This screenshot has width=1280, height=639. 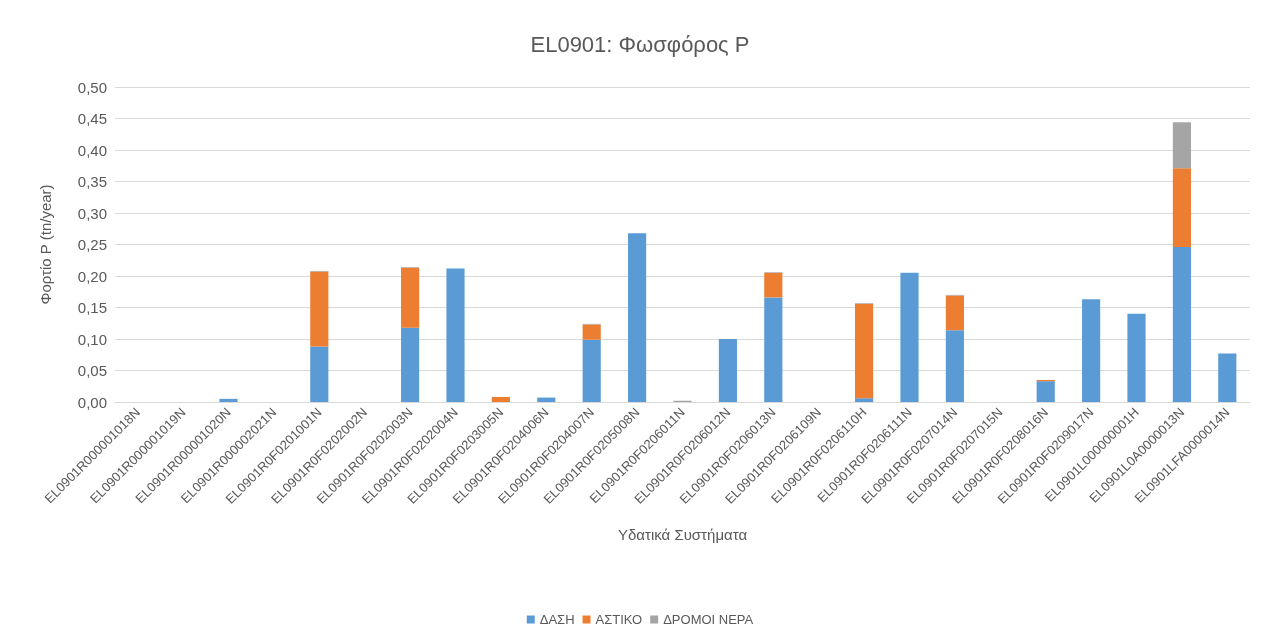 What do you see at coordinates (640, 44) in the screenshot?
I see `chart-title: EL0901: Φωσφόρος P` at bounding box center [640, 44].